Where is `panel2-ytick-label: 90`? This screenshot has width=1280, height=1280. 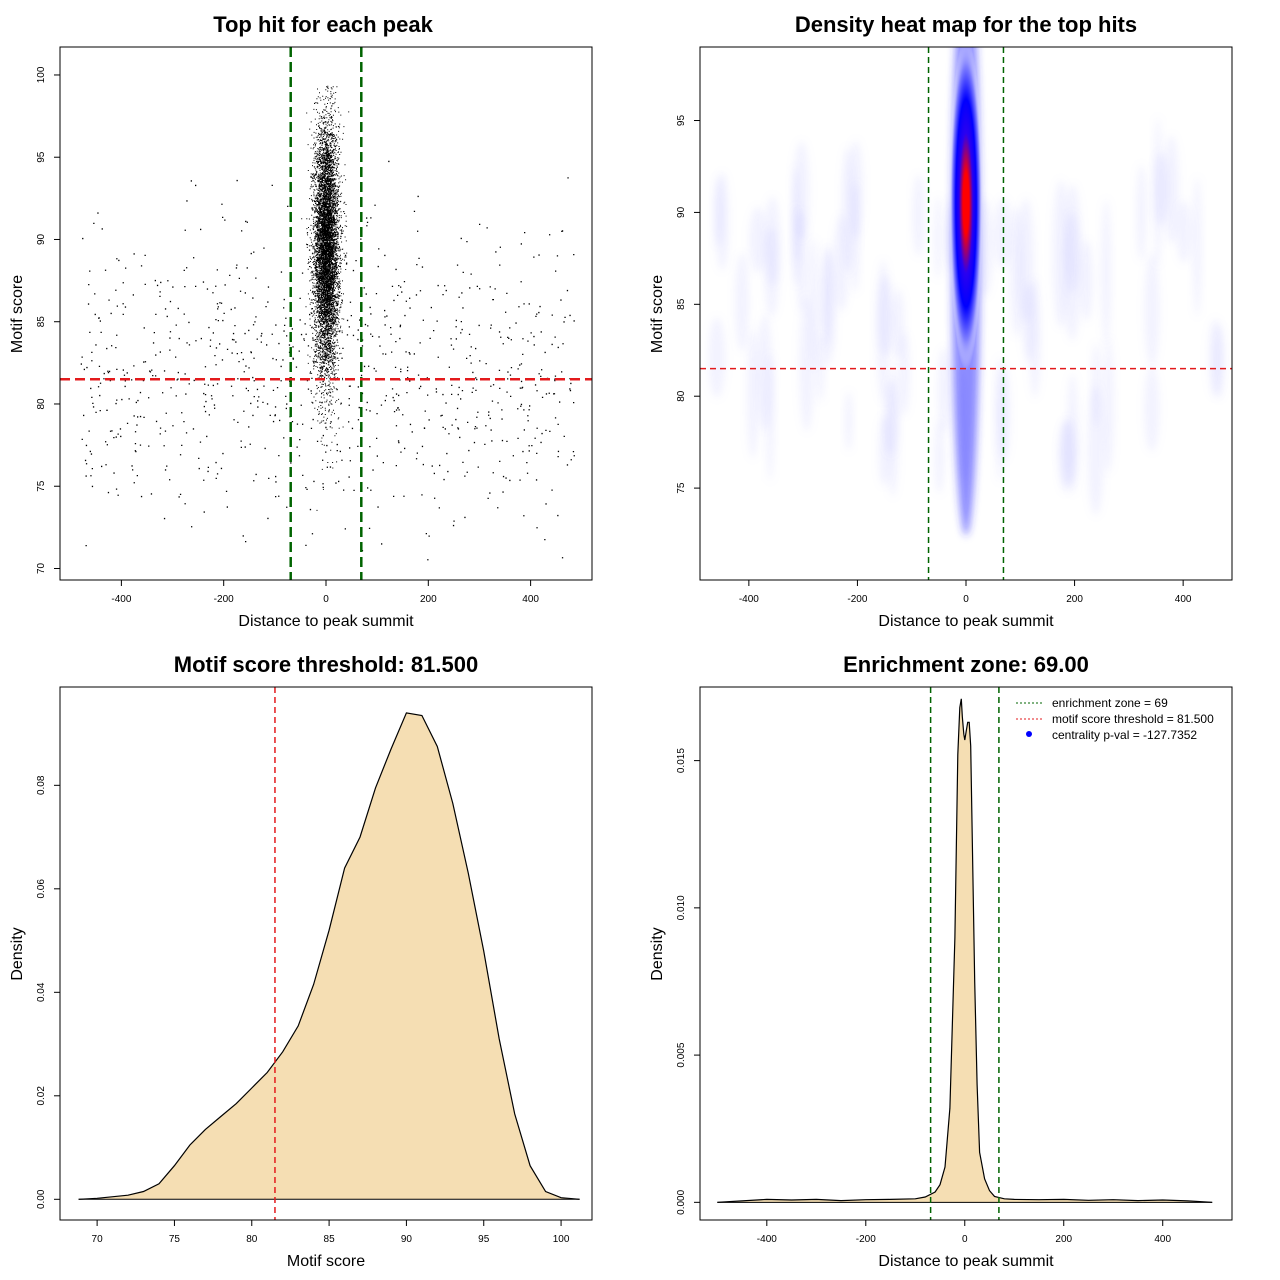
panel2-ytick-label: 90 is located at coordinates (681, 212).